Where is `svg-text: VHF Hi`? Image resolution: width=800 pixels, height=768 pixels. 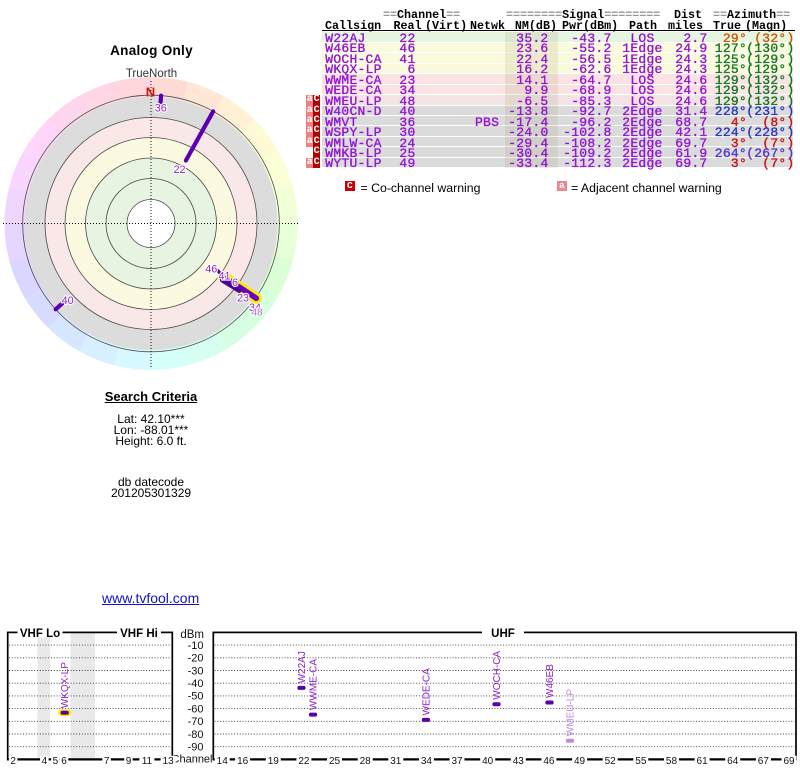 svg-text: VHF Hi is located at coordinates (139, 634).